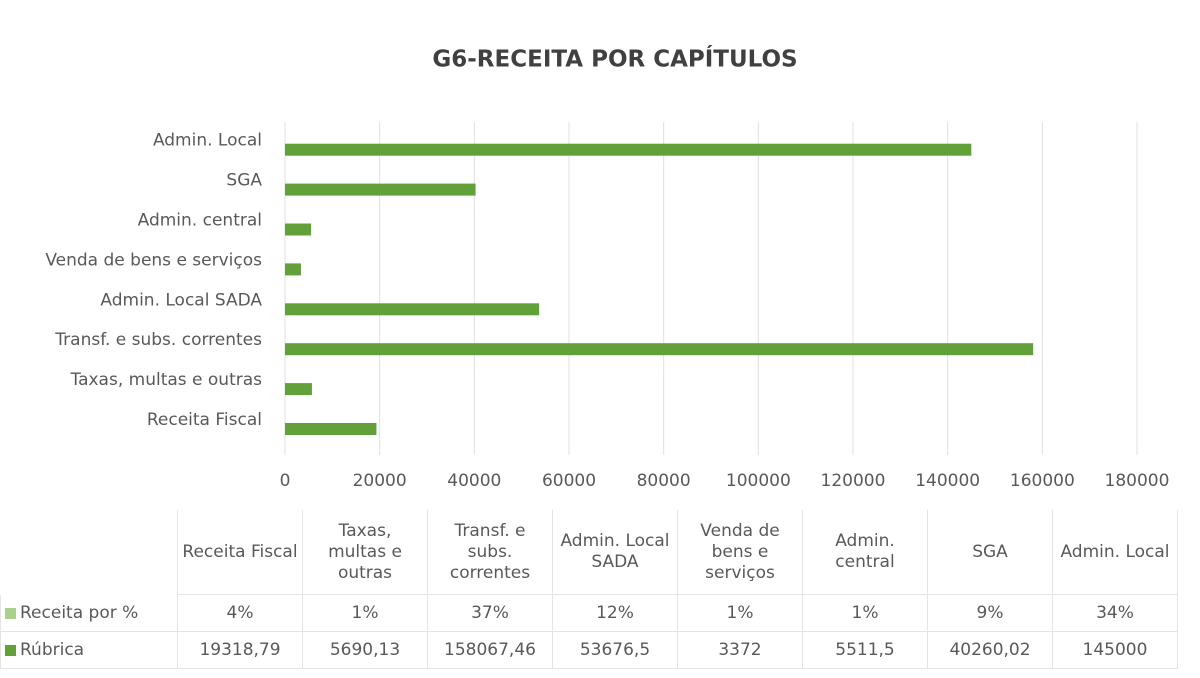  What do you see at coordinates (614, 59) in the screenshot?
I see `chart-title: G6-RECEITA POR CAPÍTULOS` at bounding box center [614, 59].